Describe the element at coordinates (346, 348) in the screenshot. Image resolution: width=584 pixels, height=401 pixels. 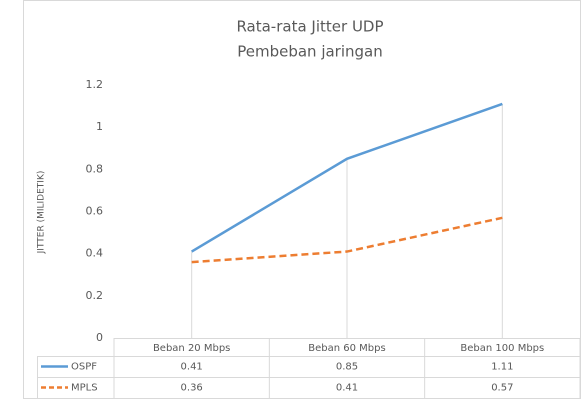
I see `x-tick-label: Beban 60 Mbps` at that location.